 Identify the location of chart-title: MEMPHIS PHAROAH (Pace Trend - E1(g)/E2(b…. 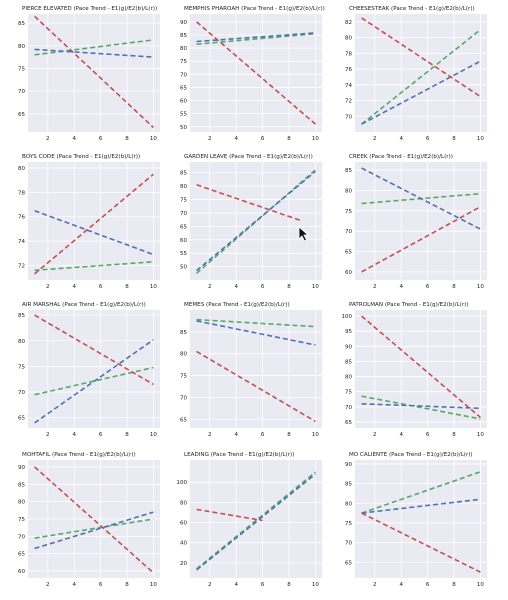
(254, 9).